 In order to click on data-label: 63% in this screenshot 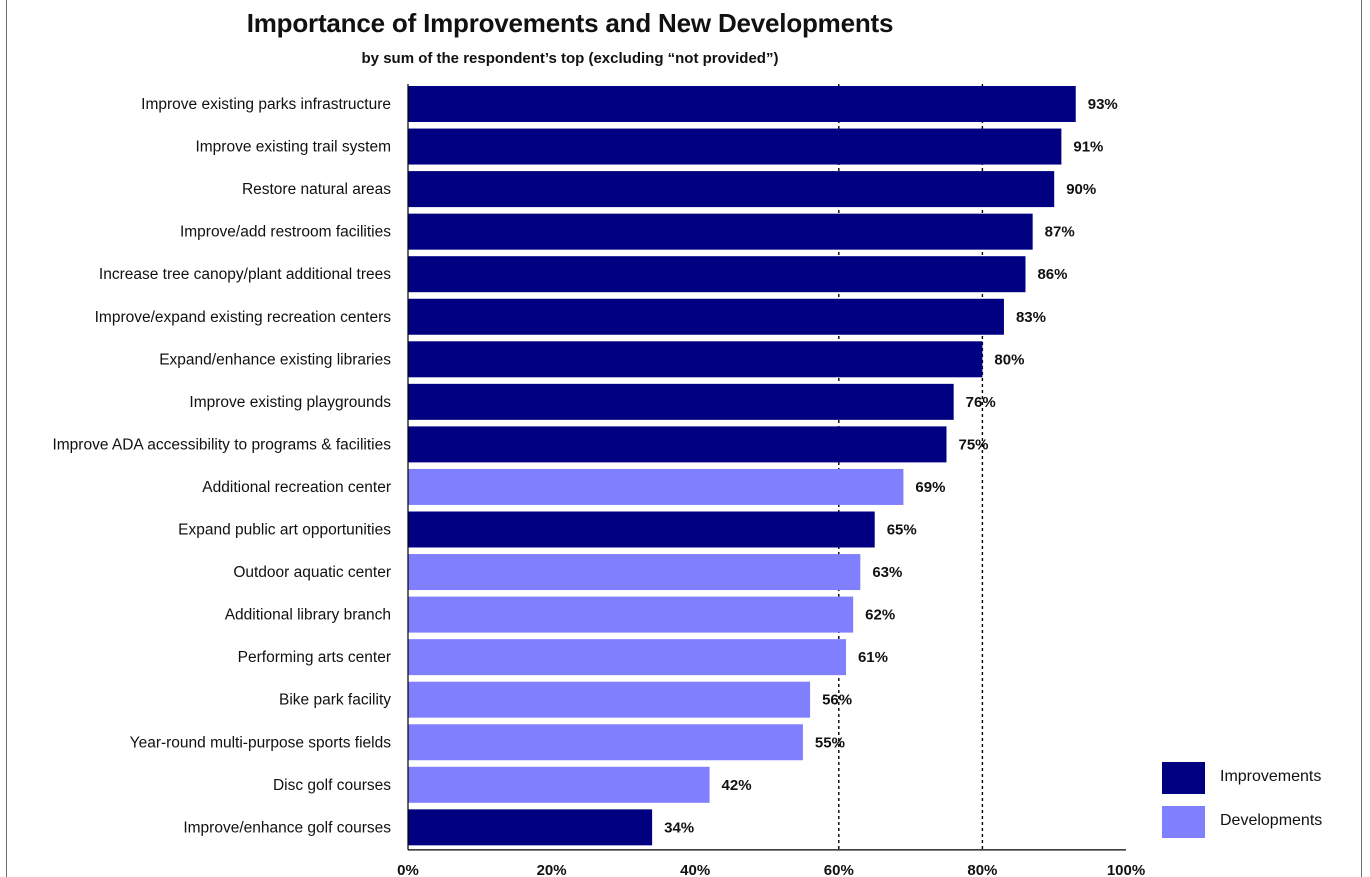, I will do `click(887, 572)`.